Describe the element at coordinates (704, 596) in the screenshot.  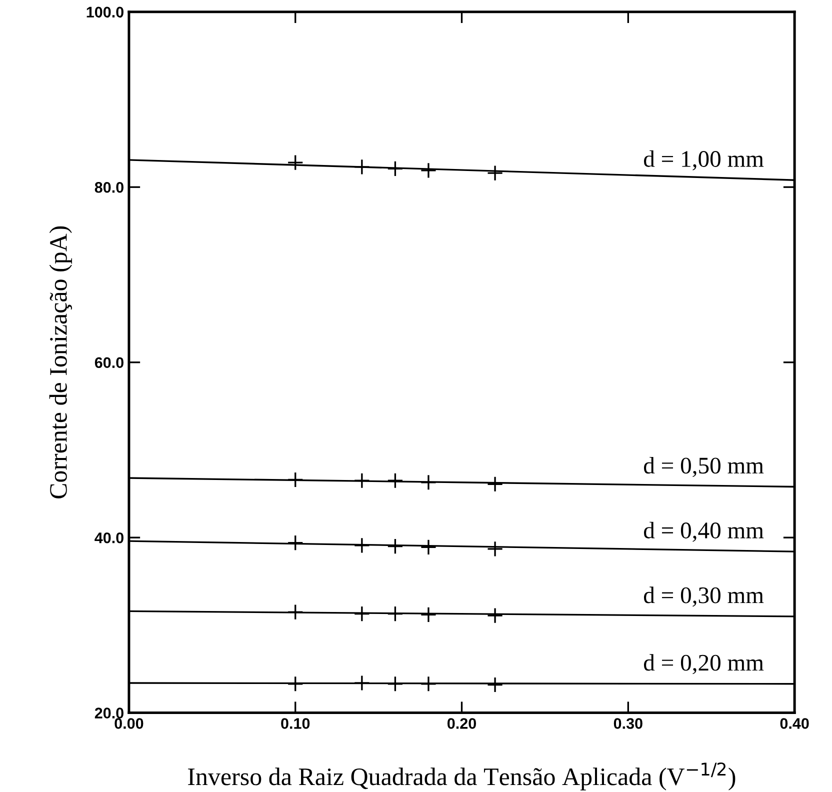
I see `series-label: d = 0,30 mm` at that location.